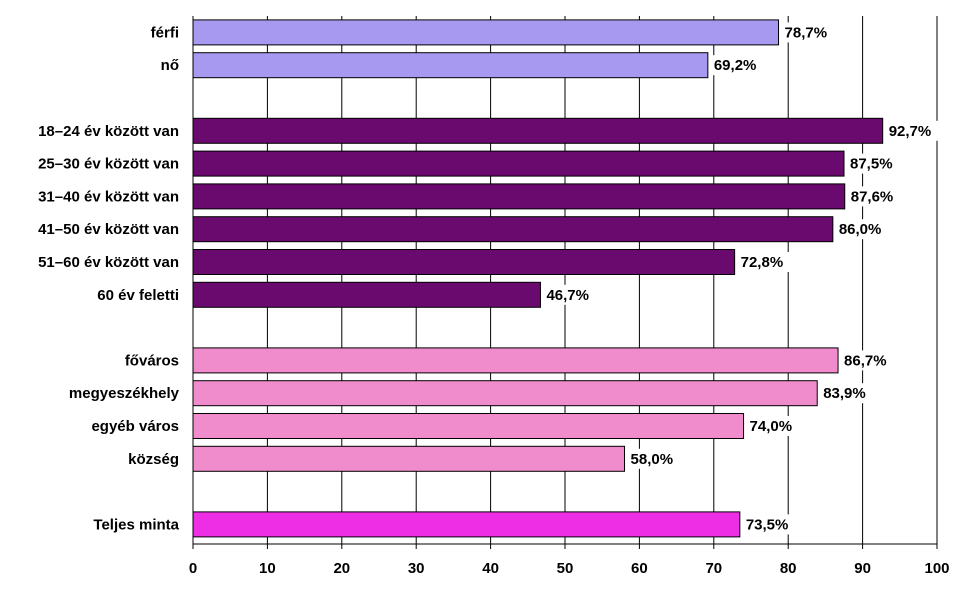 The width and height of the screenshot is (970, 604). What do you see at coordinates (108, 164) in the screenshot?
I see `category-label-25-30-ev-kozott-van: 25–30 év között van` at bounding box center [108, 164].